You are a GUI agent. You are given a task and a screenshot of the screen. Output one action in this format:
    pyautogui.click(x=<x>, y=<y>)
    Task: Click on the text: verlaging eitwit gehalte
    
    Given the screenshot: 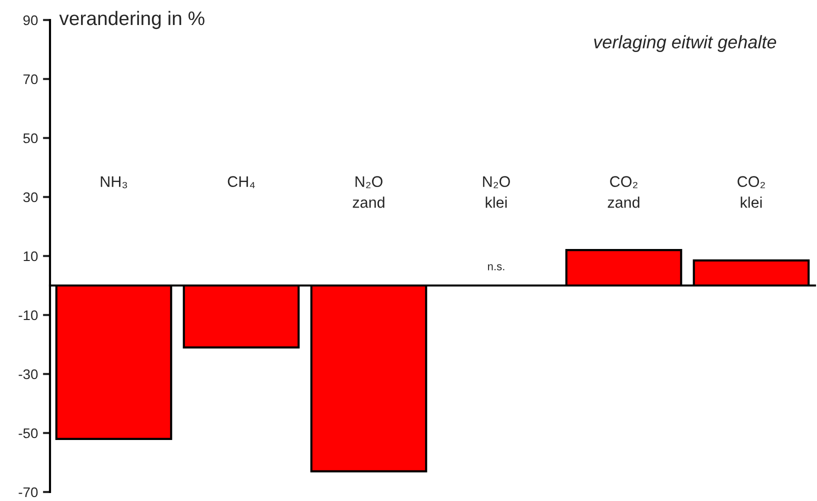 What is the action you would take?
    pyautogui.click(x=685, y=43)
    